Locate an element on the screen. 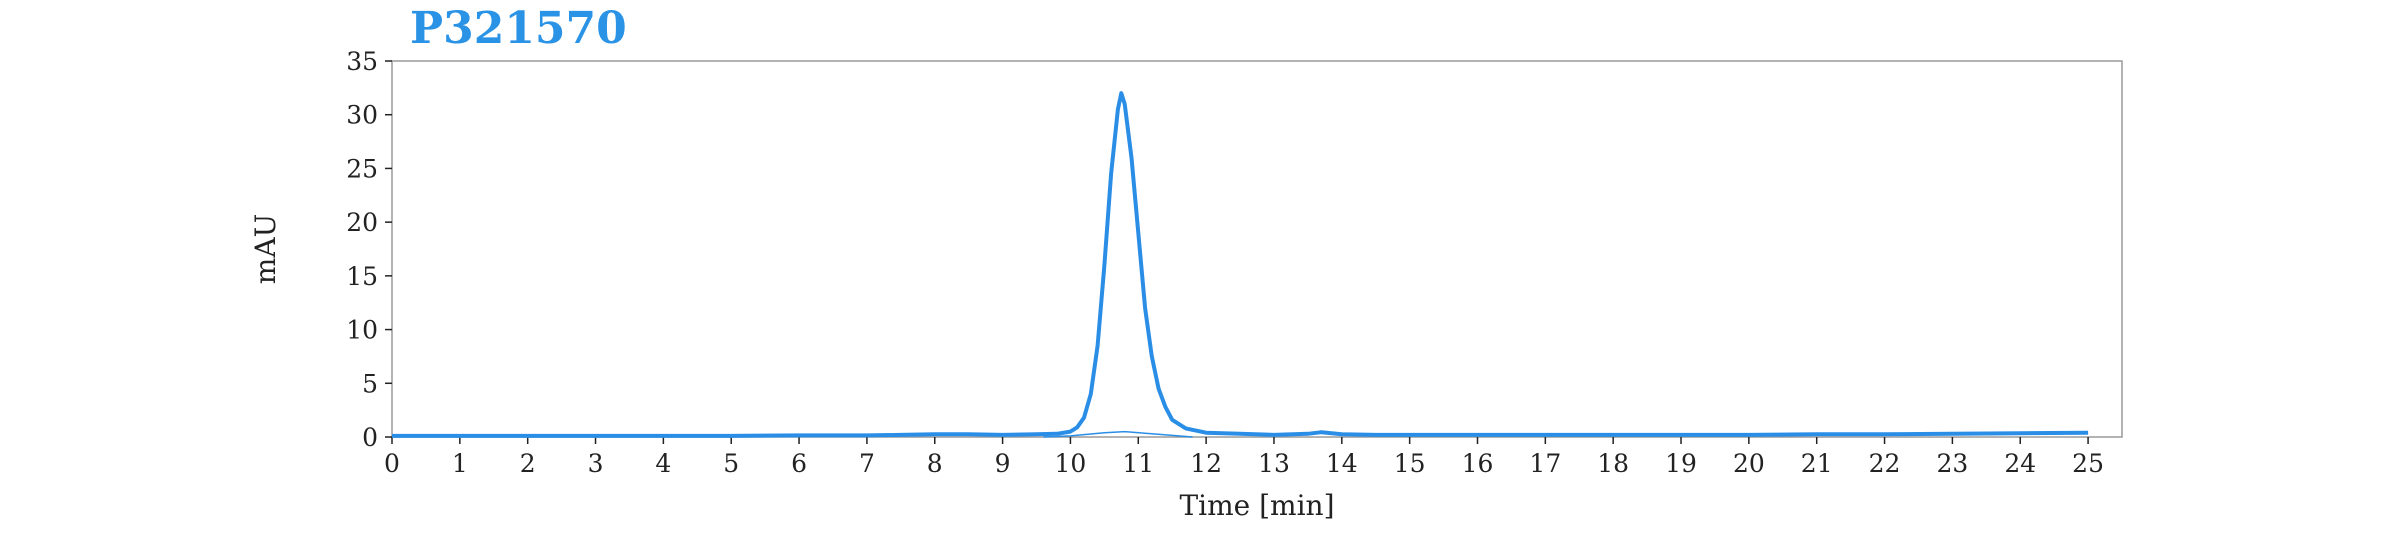 Image resolution: width=2382 pixels, height=539 pixels. x-tick-label: 21 is located at coordinates (1817, 463).